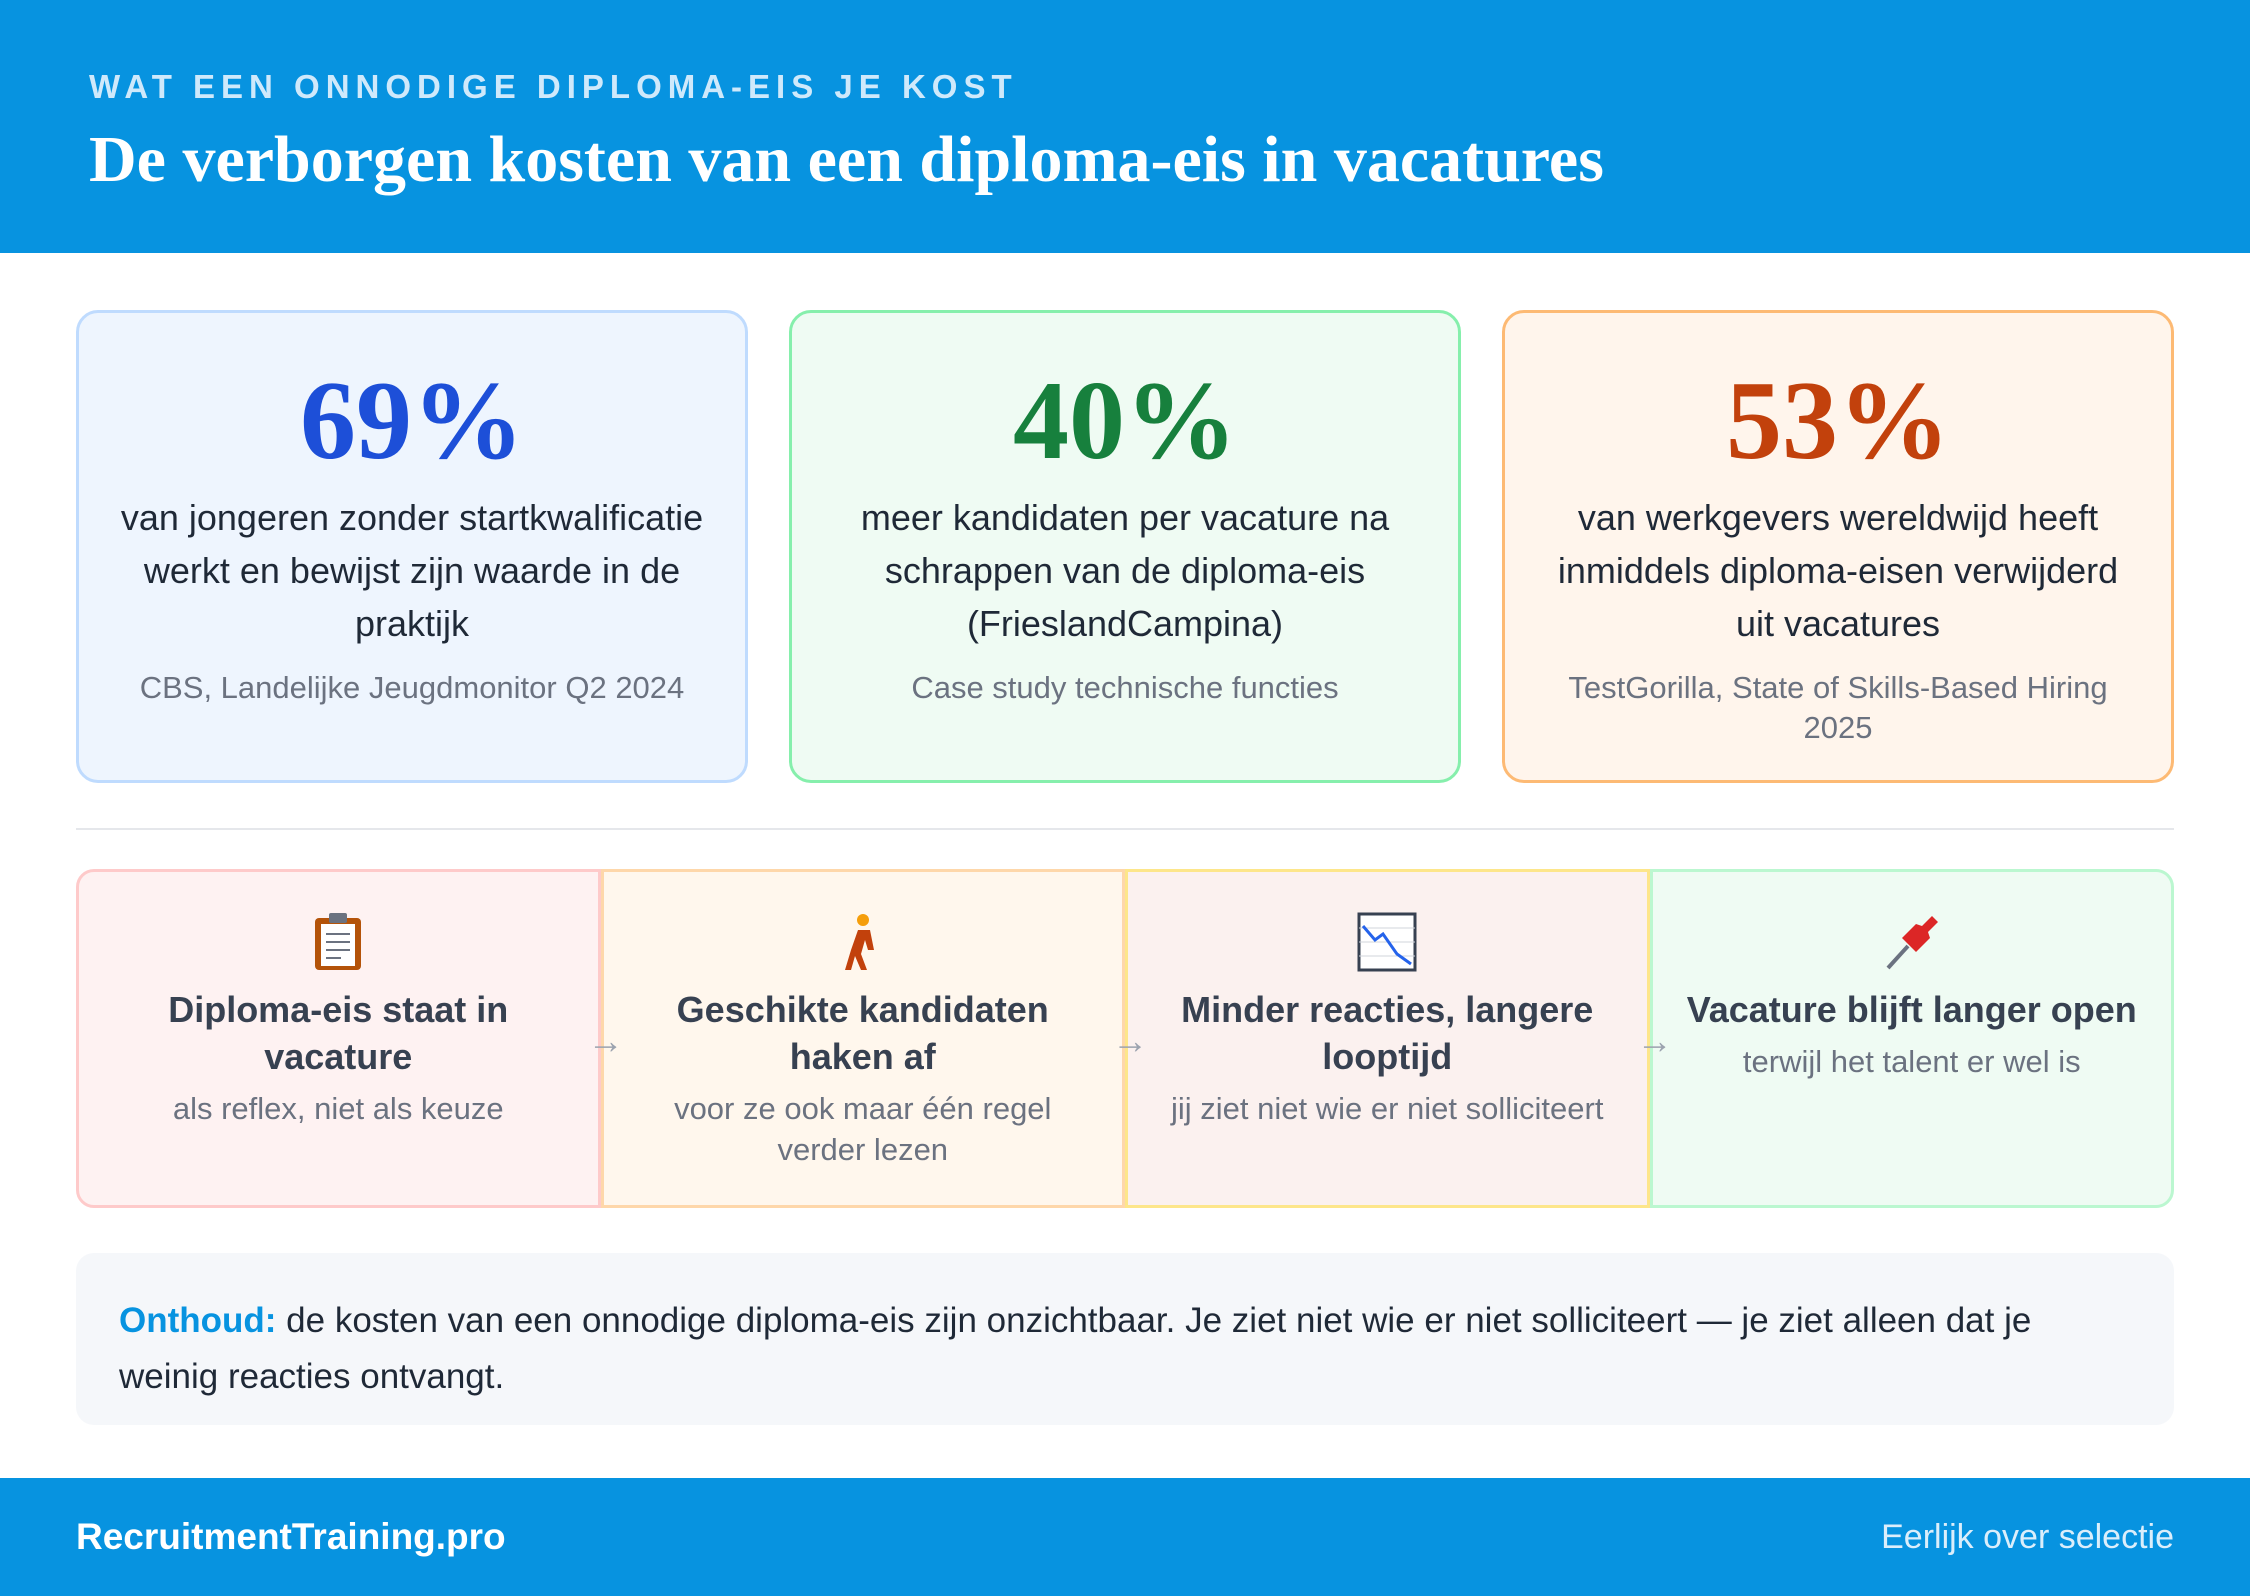 The image size is (2250, 1596). Describe the element at coordinates (1125, 829) in the screenshot. I see `divider` at that location.